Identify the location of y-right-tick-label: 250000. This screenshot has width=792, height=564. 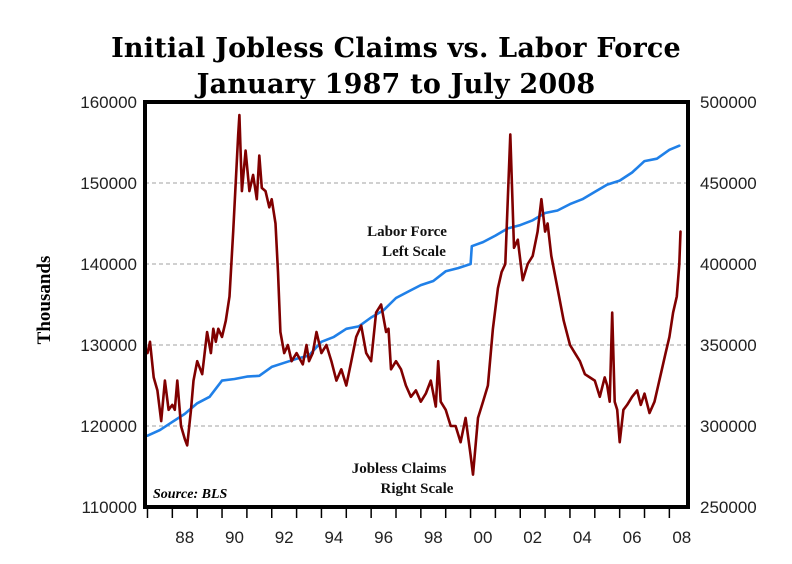
(728, 507).